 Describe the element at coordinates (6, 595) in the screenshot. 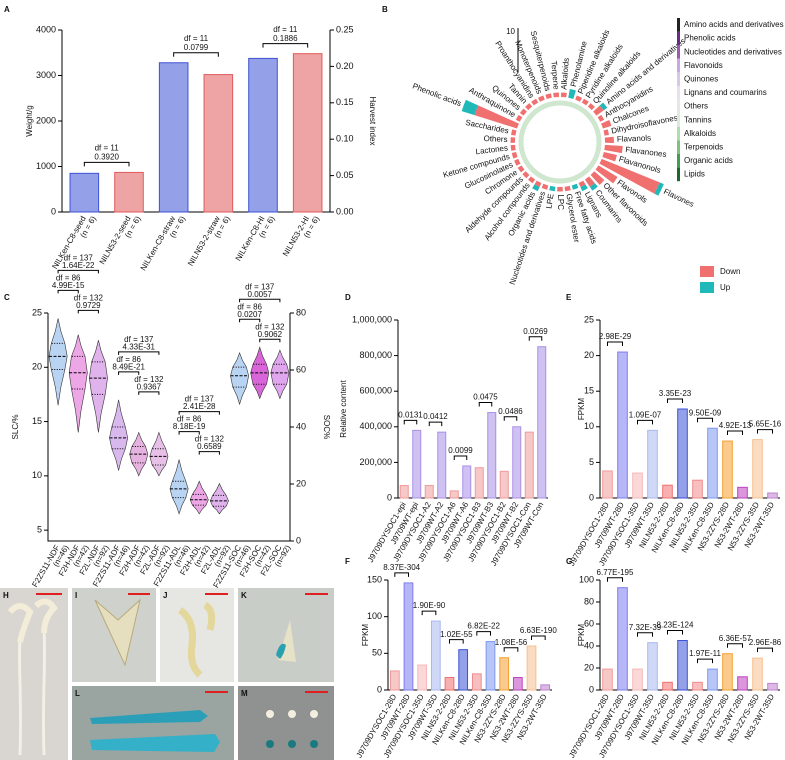

I see `panel-letter: H` at that location.